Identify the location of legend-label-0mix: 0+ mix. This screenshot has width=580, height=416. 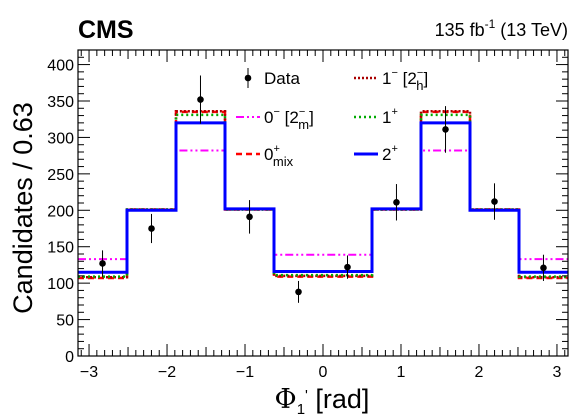
(279, 156).